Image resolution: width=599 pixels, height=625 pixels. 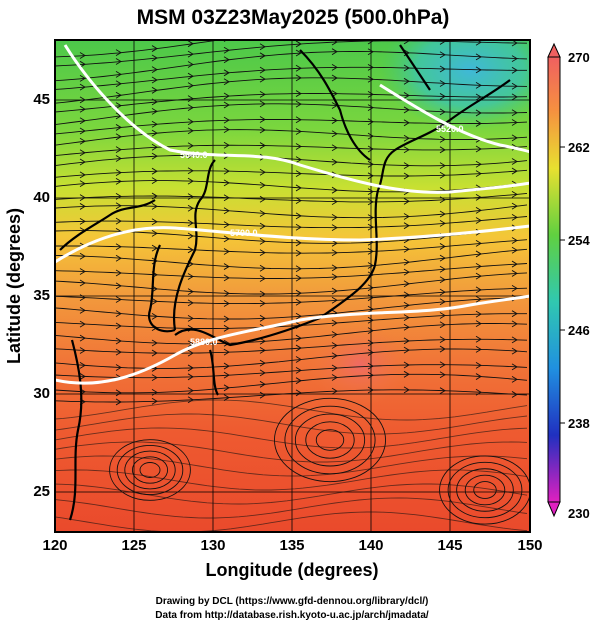 What do you see at coordinates (554, 279) in the screenshot?
I see `colorbar-strip` at bounding box center [554, 279].